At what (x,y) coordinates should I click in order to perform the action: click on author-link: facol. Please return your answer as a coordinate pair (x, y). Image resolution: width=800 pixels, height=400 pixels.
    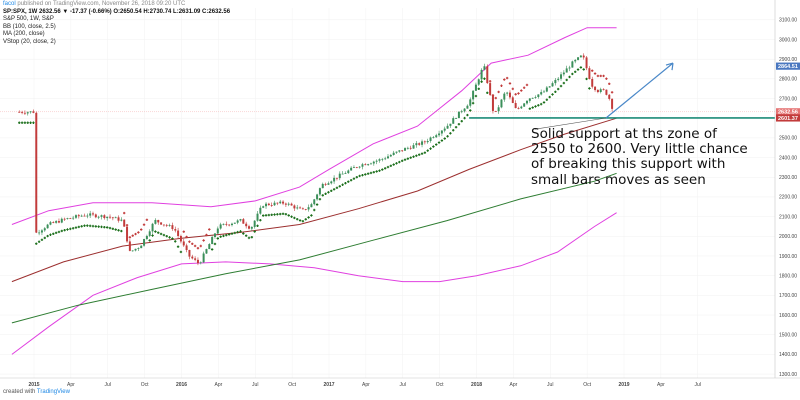
    Looking at the image, I should click on (9, 4).